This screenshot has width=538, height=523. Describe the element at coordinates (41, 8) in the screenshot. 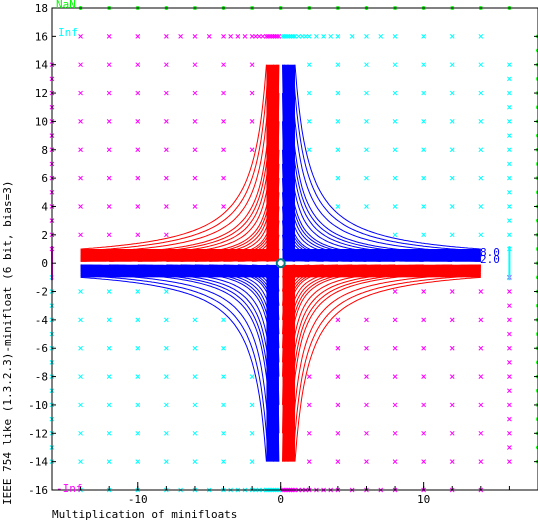

I see `y-tick-label: 18` at that location.